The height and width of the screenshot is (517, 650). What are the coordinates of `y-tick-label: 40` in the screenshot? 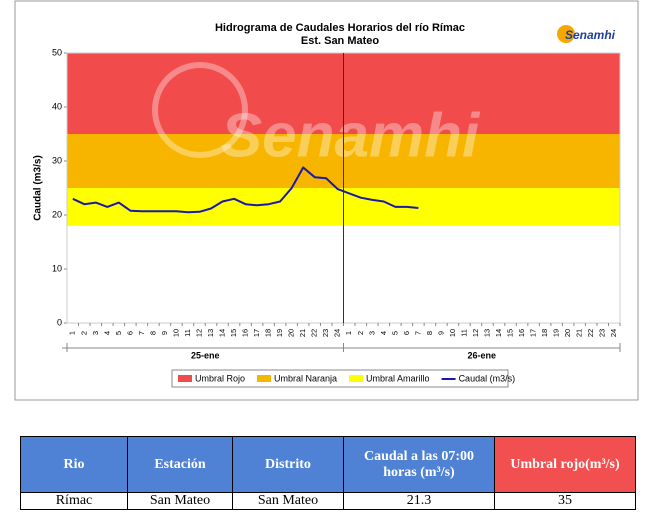 It's located at (57, 106).